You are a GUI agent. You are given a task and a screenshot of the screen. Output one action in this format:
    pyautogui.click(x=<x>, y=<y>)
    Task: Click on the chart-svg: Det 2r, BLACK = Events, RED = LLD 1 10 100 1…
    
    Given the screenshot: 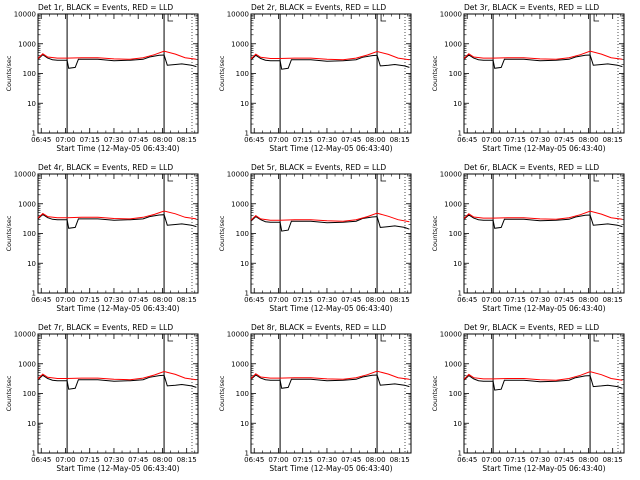 What is the action you would take?
    pyautogui.click(x=315, y=78)
    